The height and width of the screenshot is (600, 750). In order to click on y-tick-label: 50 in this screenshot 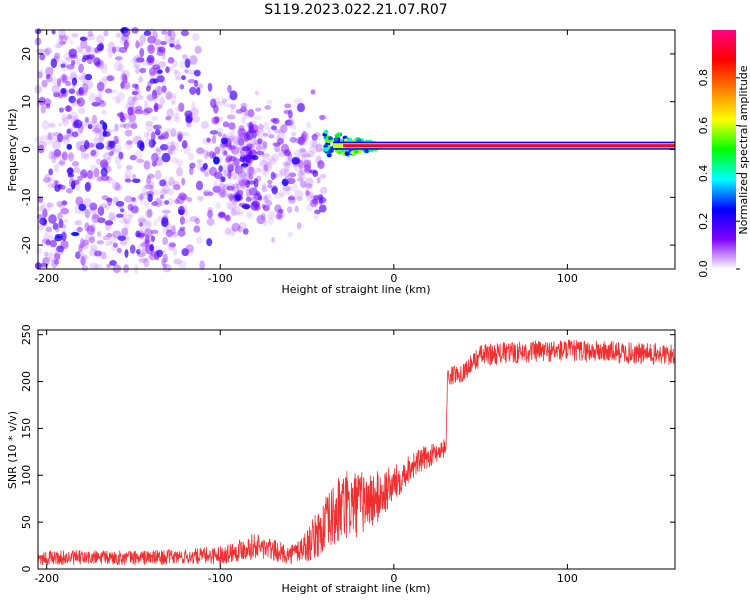, I will do `click(26, 522)`.